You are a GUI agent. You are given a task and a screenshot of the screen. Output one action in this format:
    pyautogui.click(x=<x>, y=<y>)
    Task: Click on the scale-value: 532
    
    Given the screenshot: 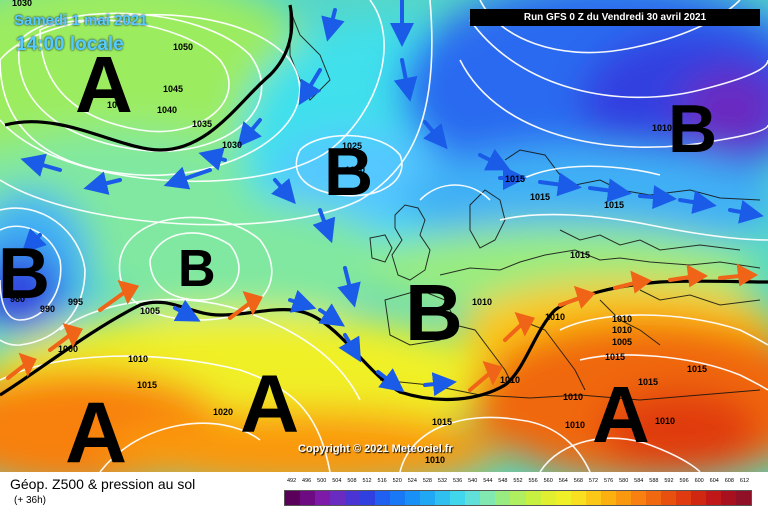 What is the action you would take?
    pyautogui.click(x=442, y=481)
    